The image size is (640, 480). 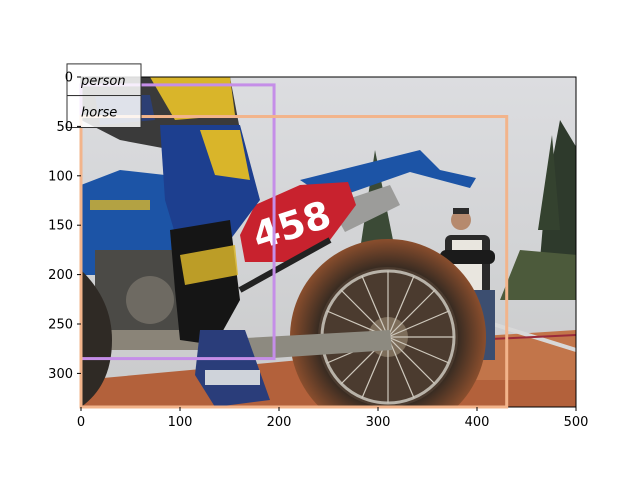 What do you see at coordinates (365, 208) in the screenshot?
I see `exhaust` at bounding box center [365, 208].